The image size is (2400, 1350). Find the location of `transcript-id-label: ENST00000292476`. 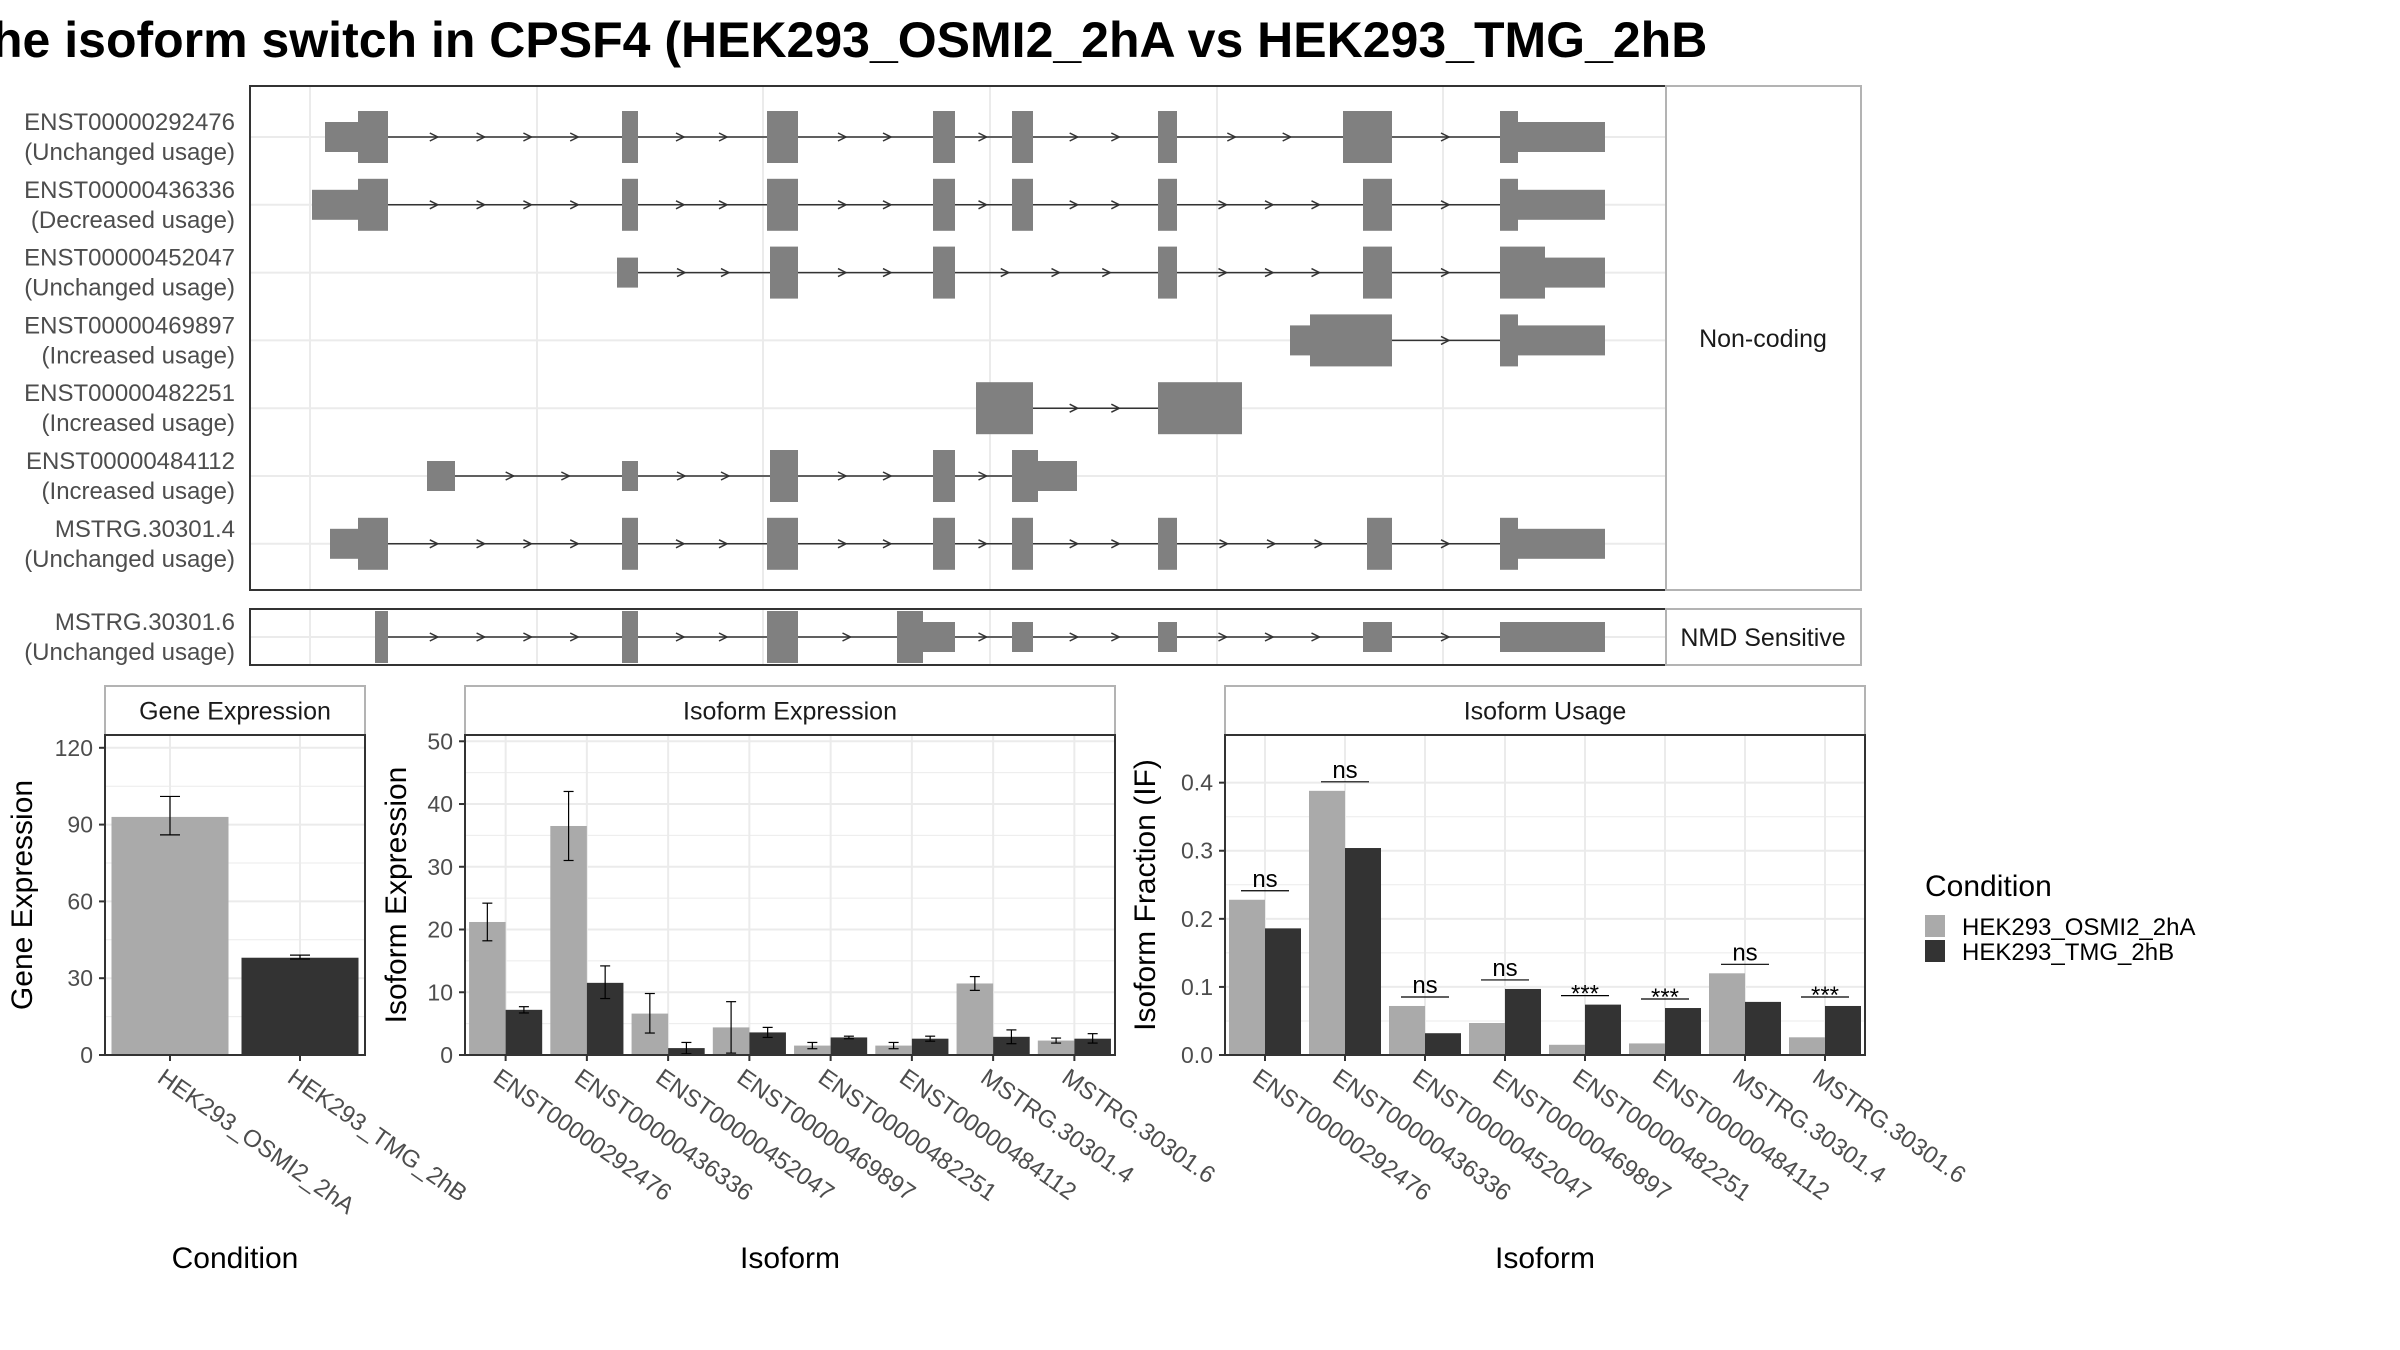

transcript-id-label: ENST00000292476 is located at coordinates (129, 122).